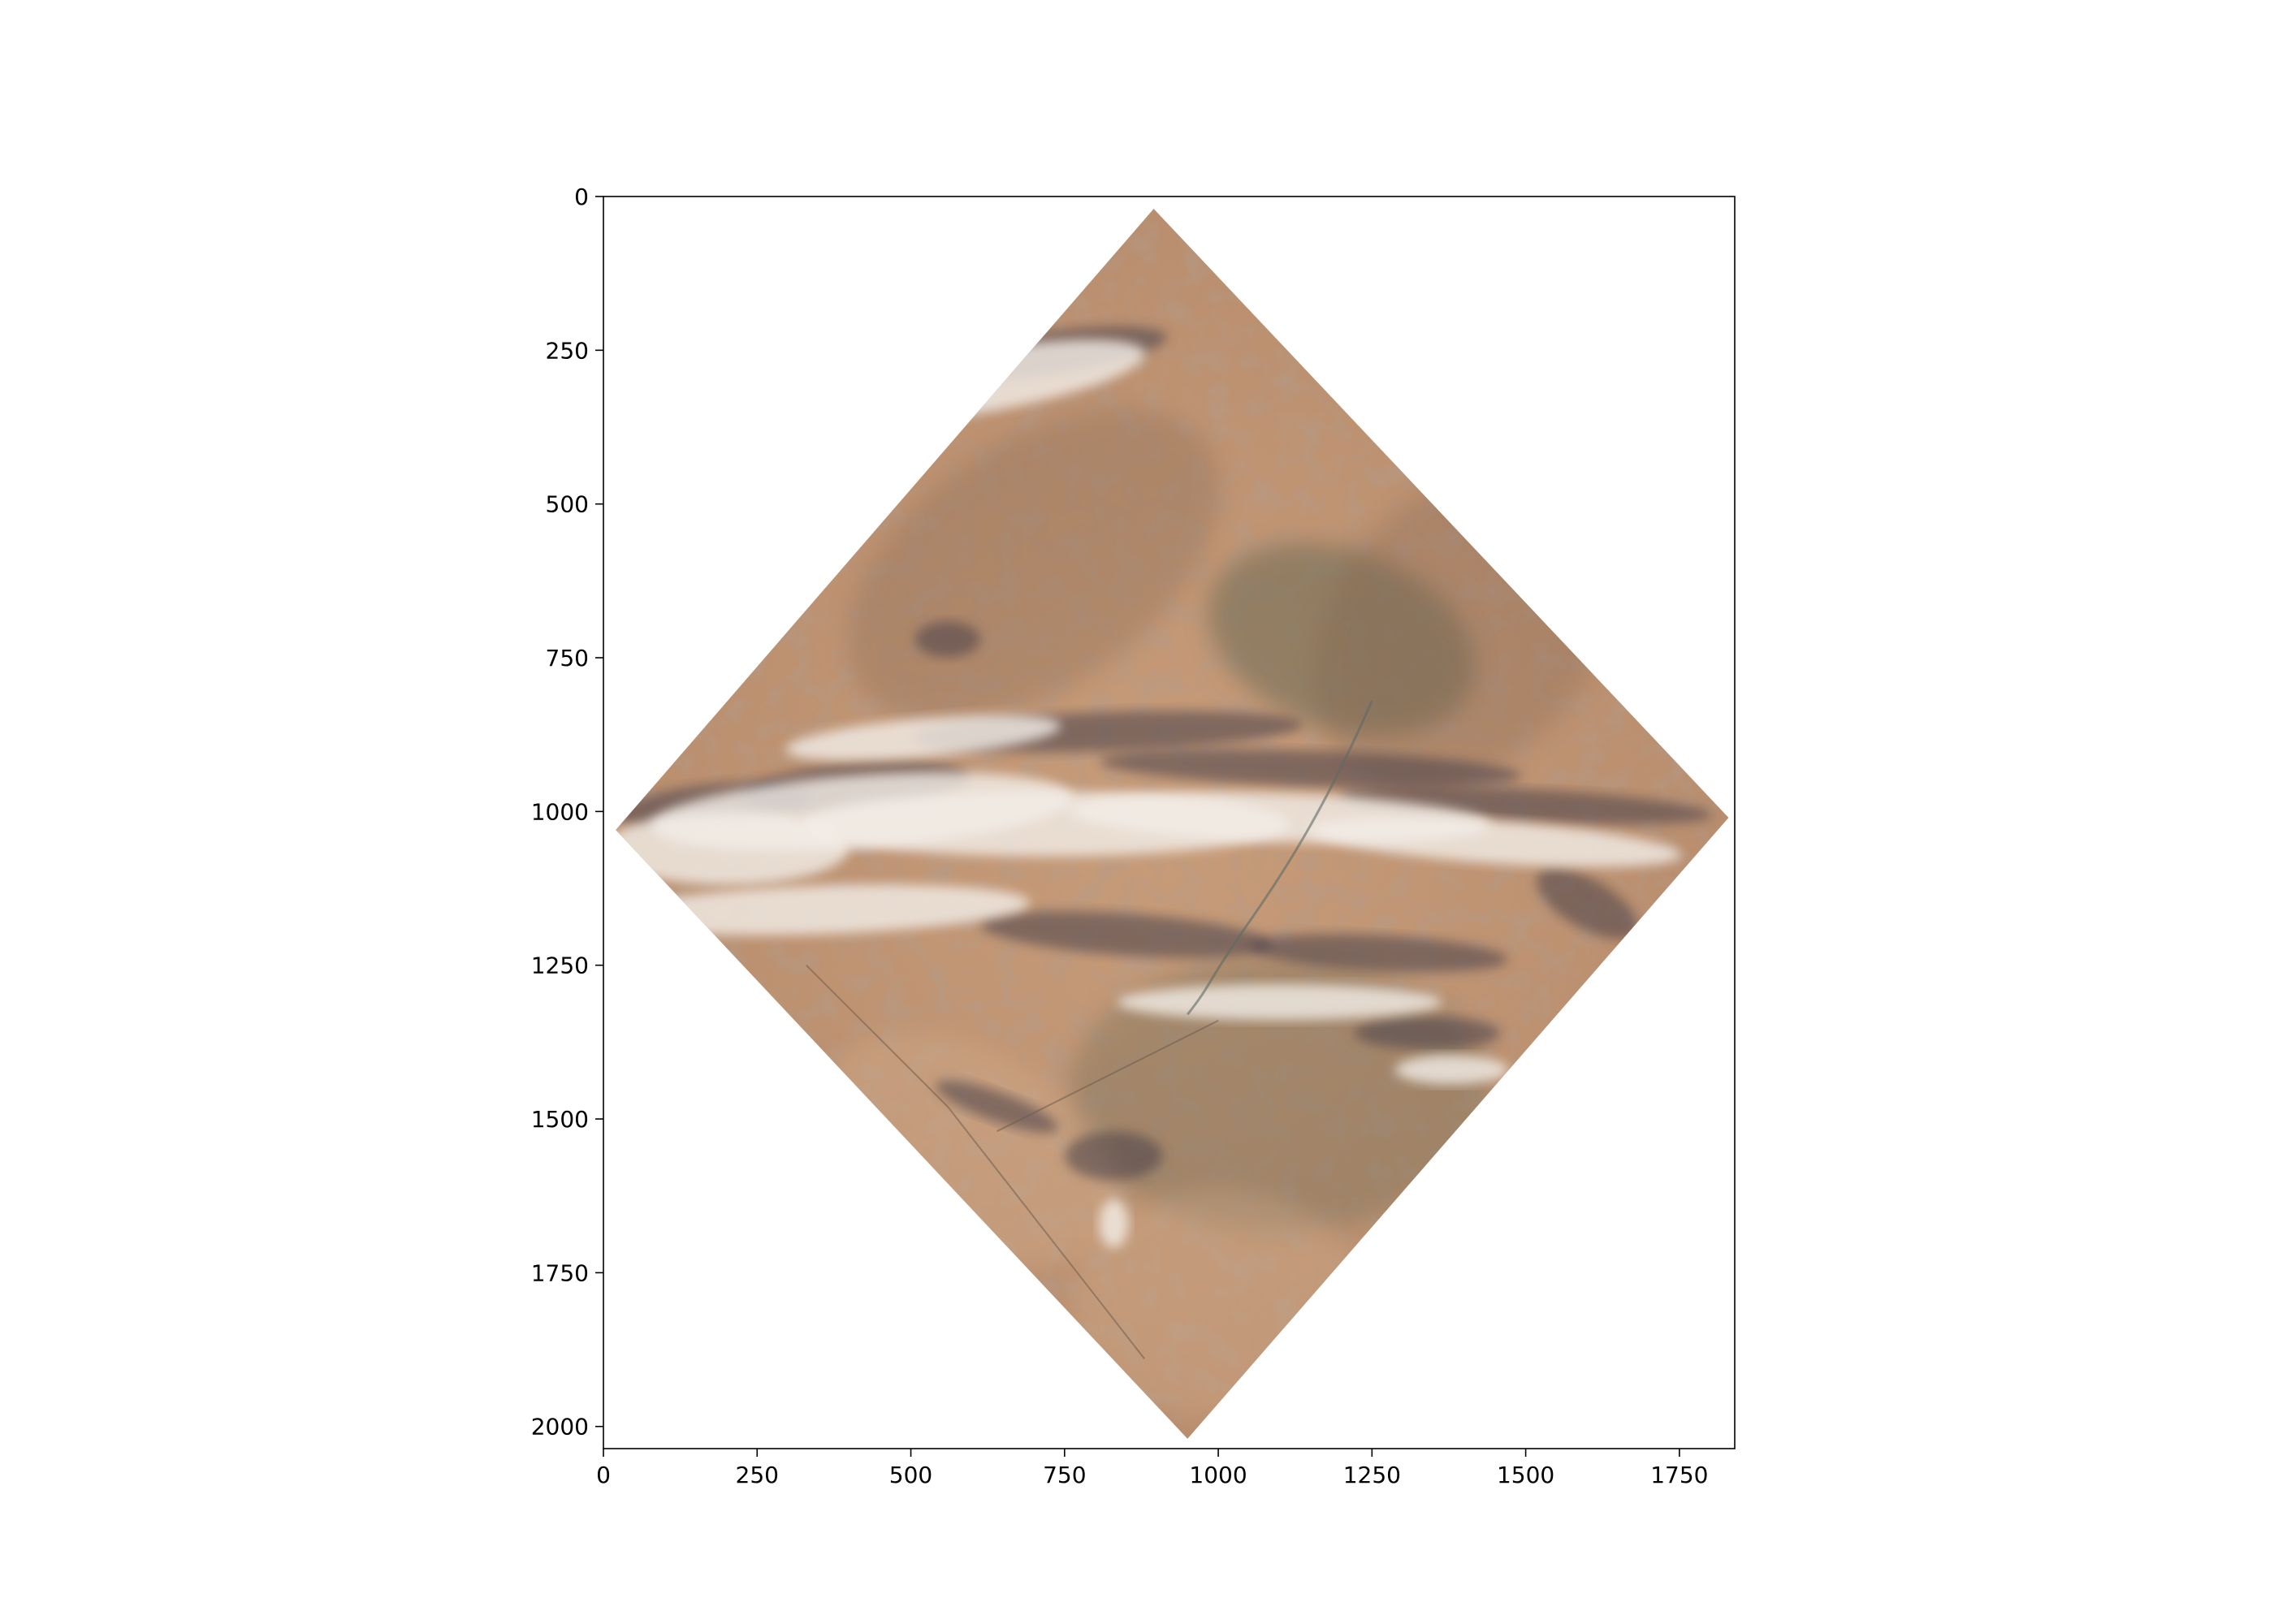 Image resolution: width=2274 pixels, height=1624 pixels. What do you see at coordinates (568, 351) in the screenshot?
I see `y-tick-label: 250` at bounding box center [568, 351].